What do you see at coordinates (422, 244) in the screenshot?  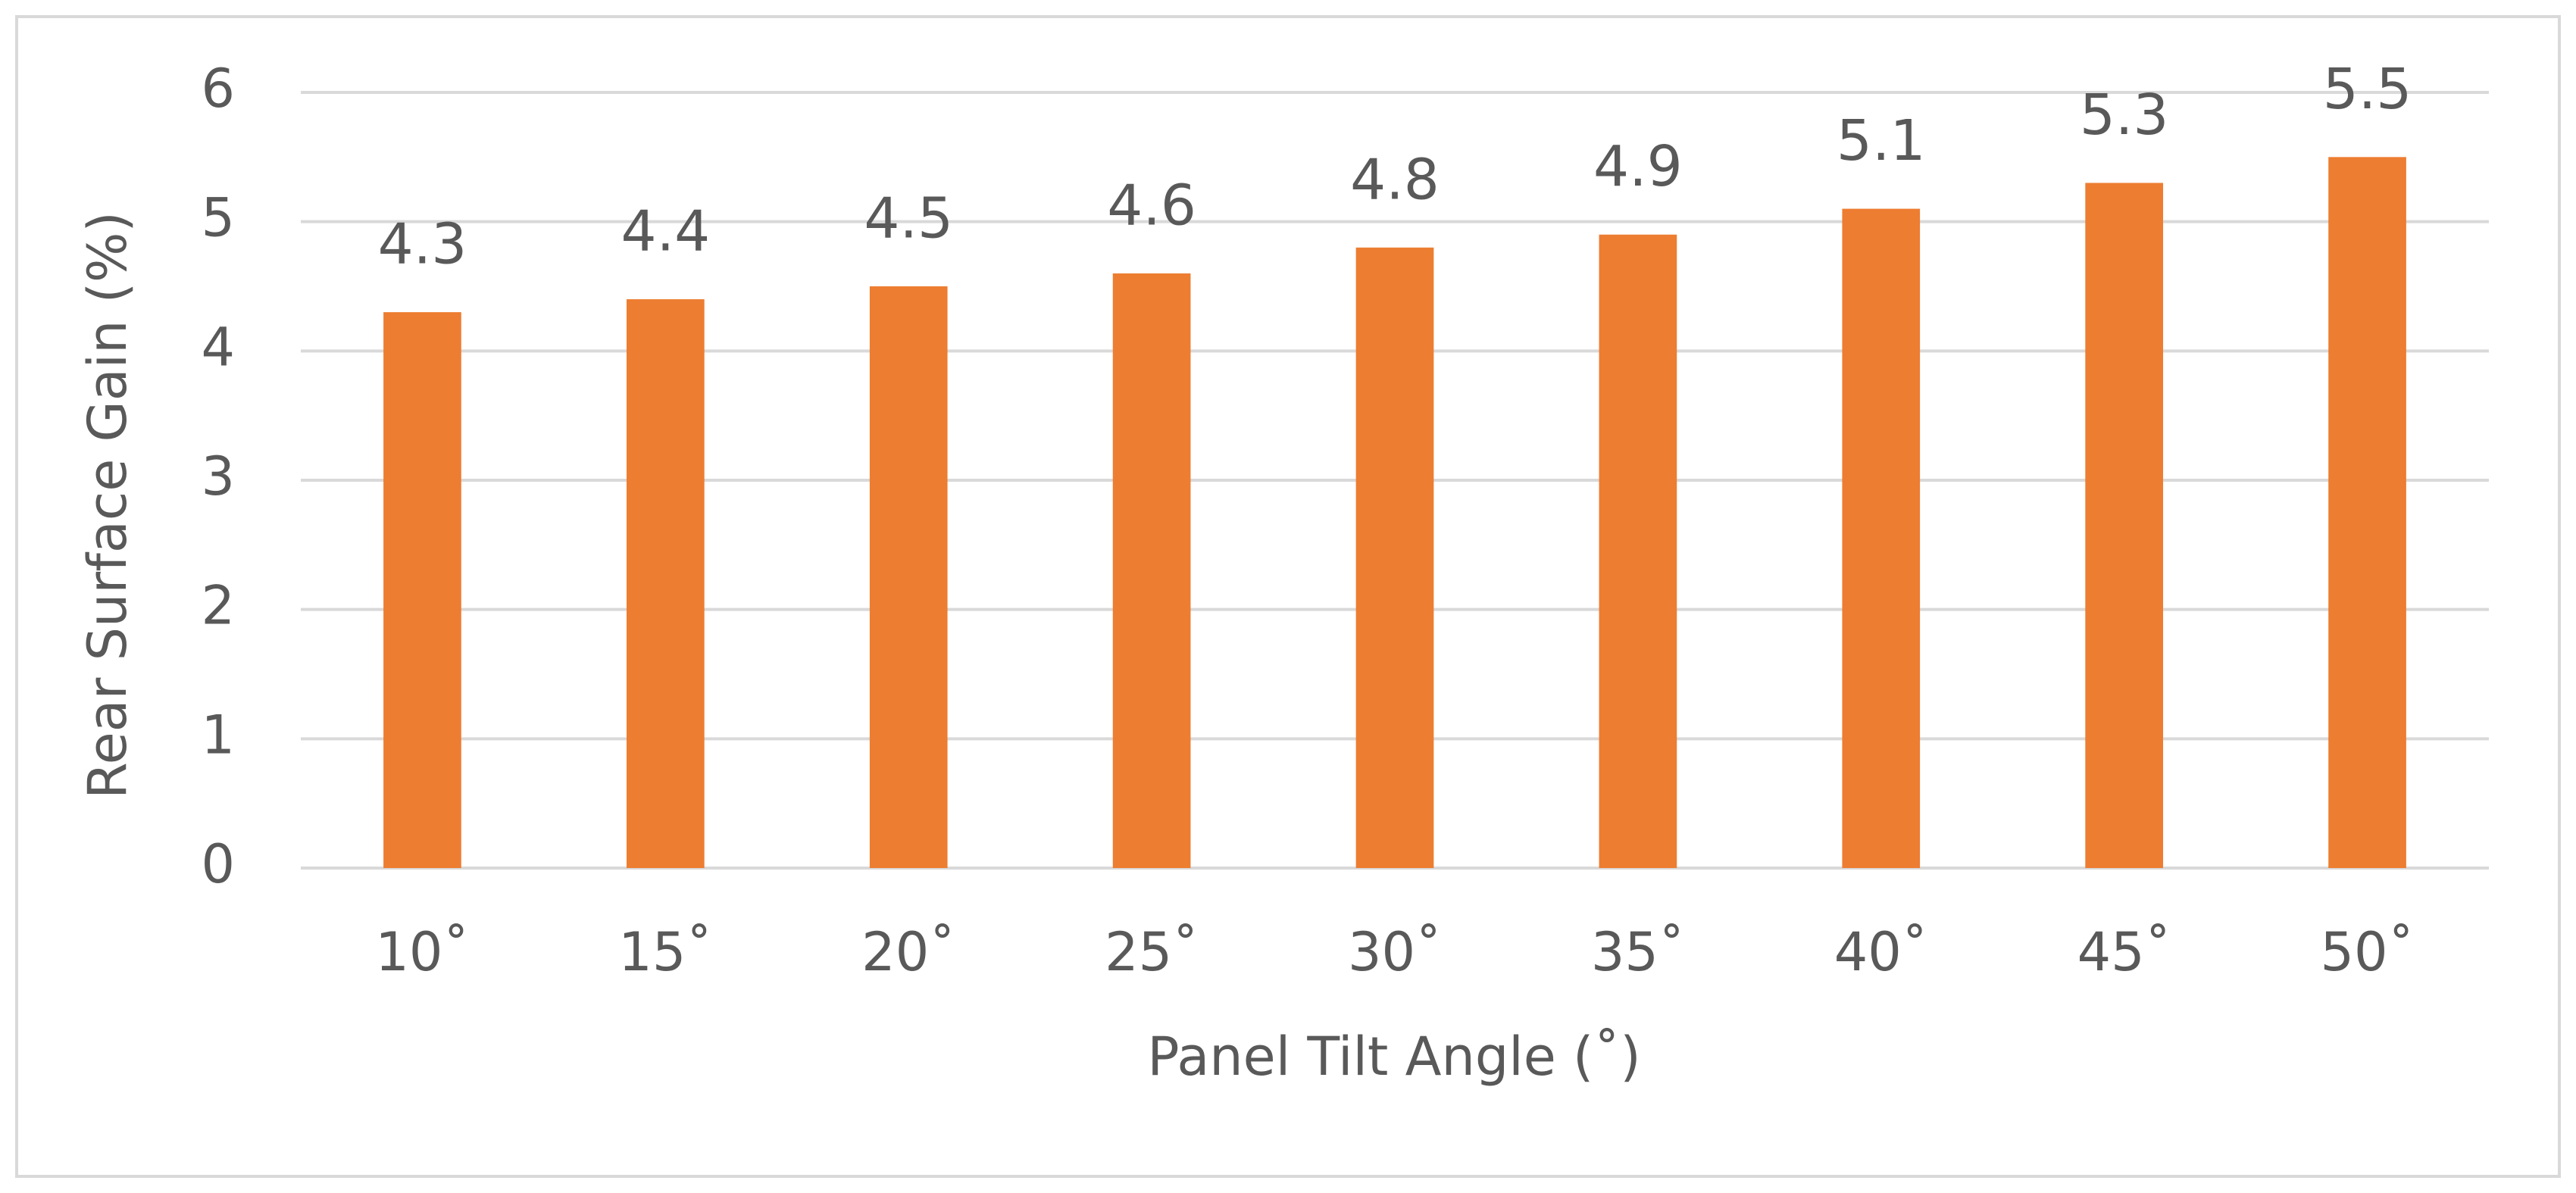 I see `data-label: 4.3` at bounding box center [422, 244].